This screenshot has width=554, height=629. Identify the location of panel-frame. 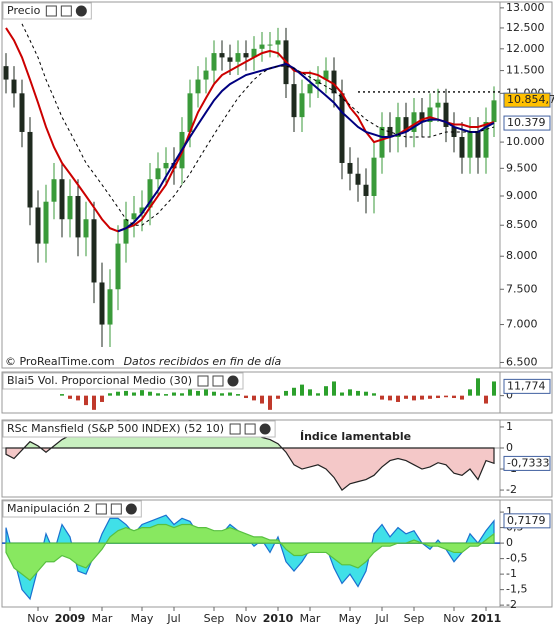
(277, 458).